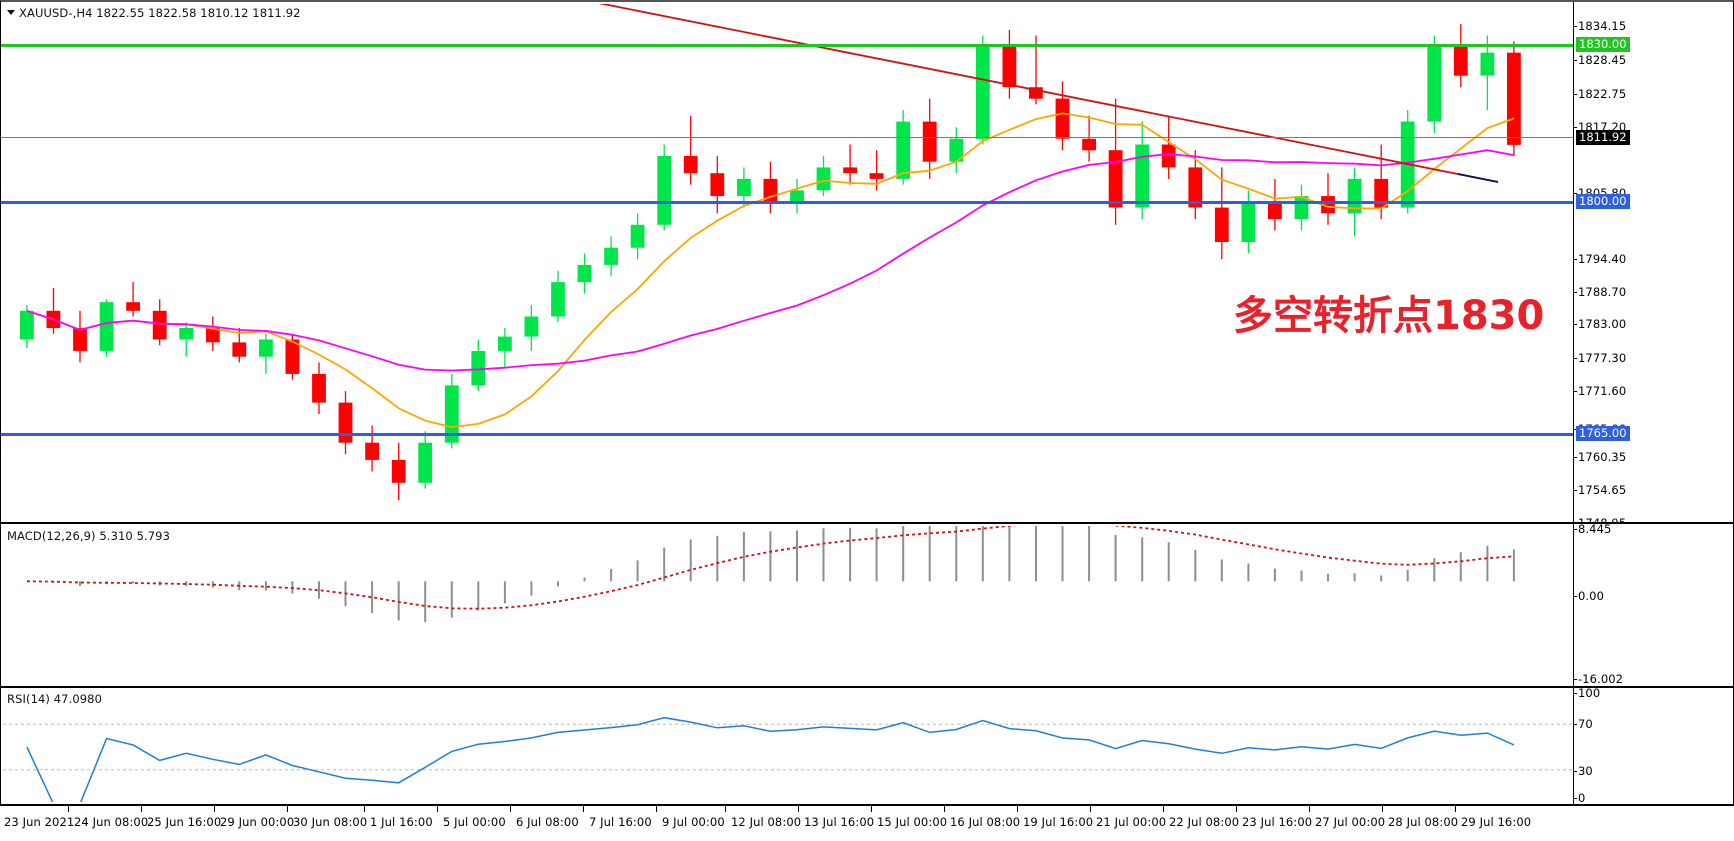 The image size is (1734, 841). Describe the element at coordinates (1350, 822) in the screenshot. I see `time-label: 27 Jul 00:00` at that location.